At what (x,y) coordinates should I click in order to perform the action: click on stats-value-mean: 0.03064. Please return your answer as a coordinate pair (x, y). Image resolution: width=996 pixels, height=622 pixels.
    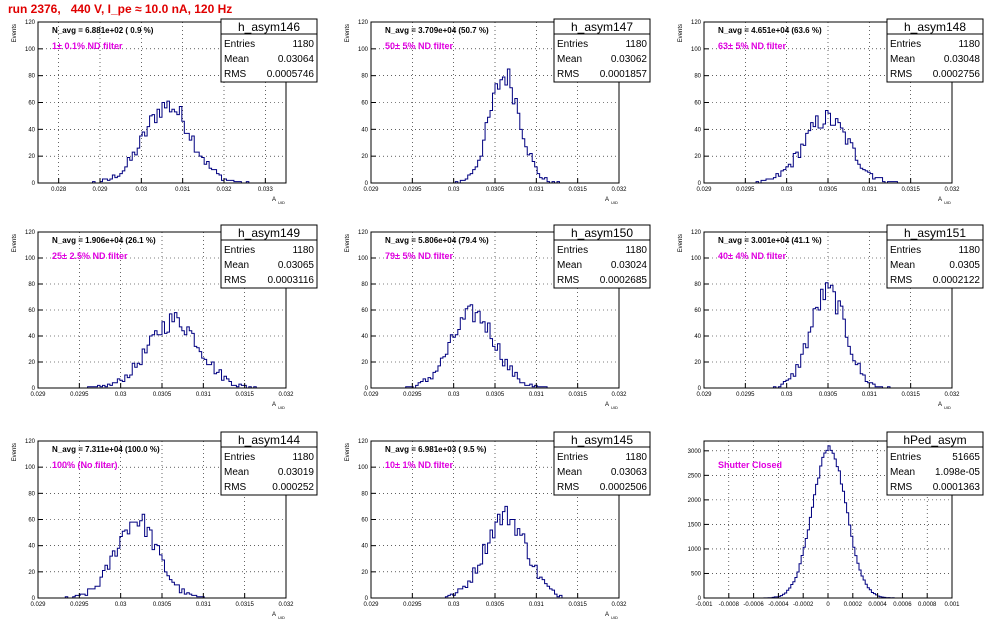
    Looking at the image, I should click on (296, 59).